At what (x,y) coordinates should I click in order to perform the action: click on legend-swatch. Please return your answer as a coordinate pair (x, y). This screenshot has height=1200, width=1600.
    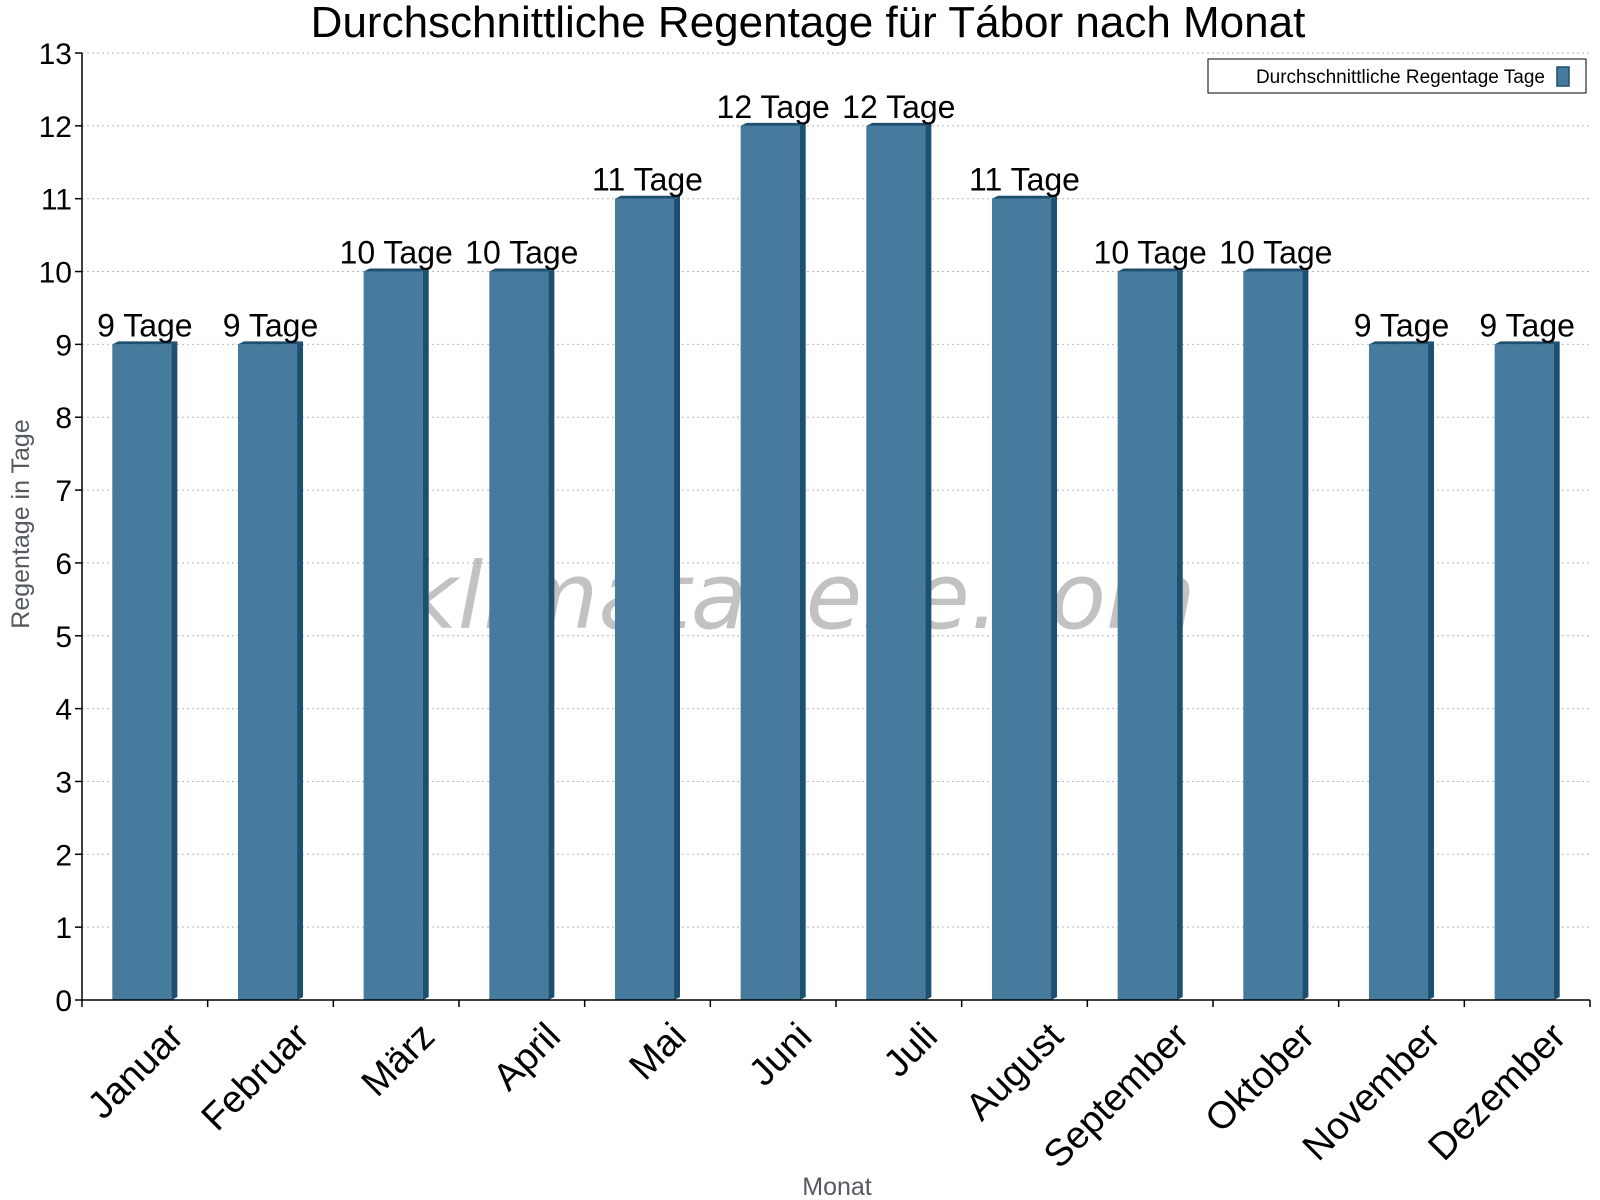
    Looking at the image, I should click on (1563, 76).